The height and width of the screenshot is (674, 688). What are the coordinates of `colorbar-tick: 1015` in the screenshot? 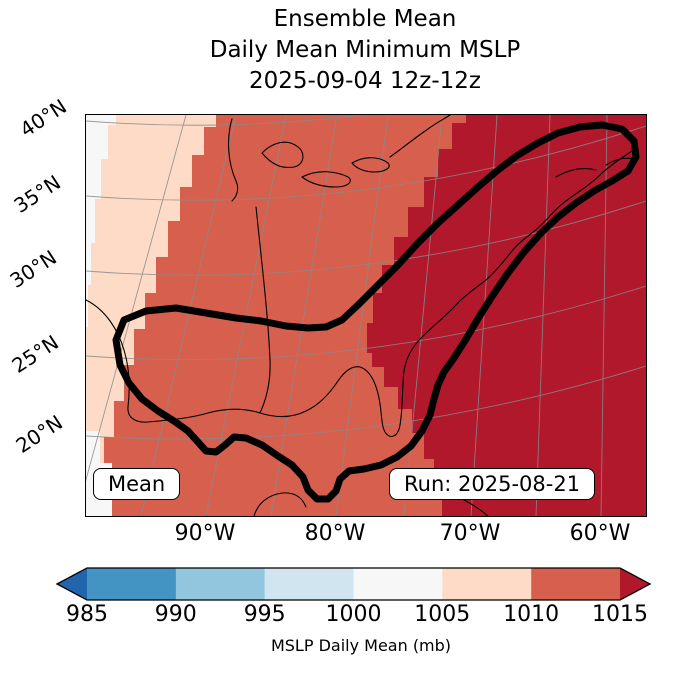 It's located at (620, 614).